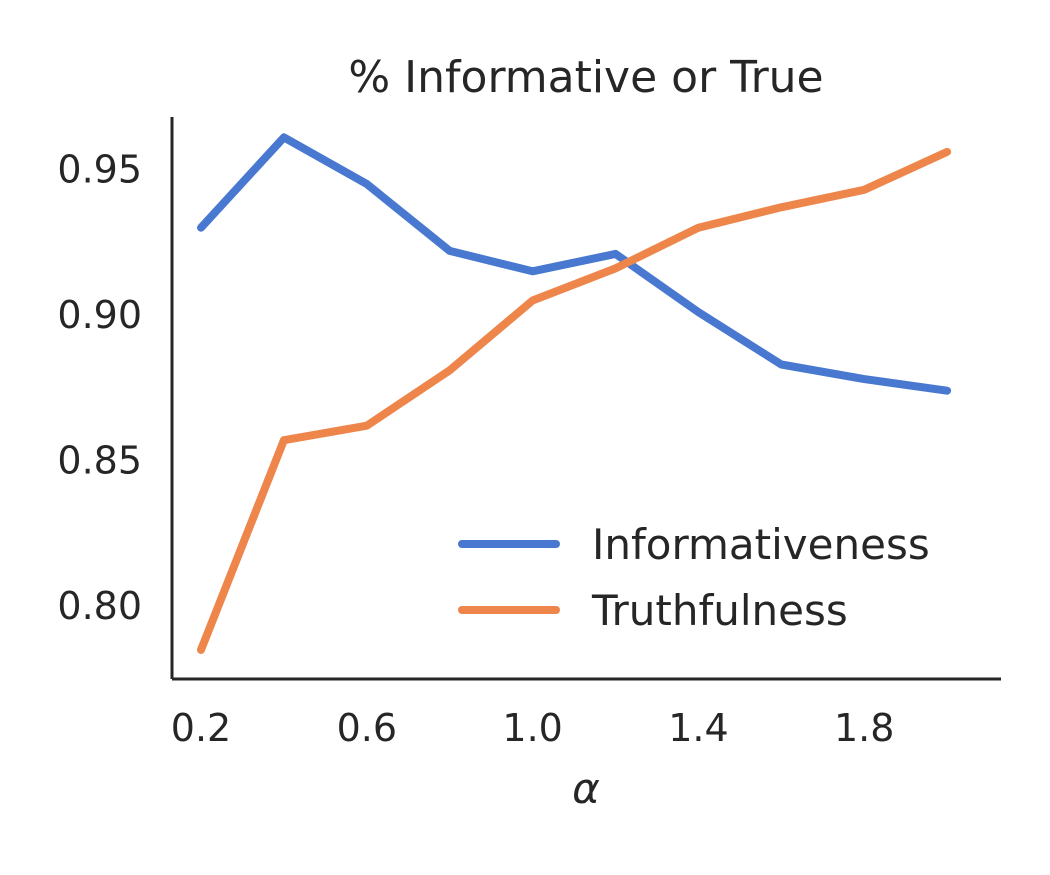 The image size is (1050, 875). Describe the element at coordinates (367, 728) in the screenshot. I see `x-tick-label: 0.6` at that location.